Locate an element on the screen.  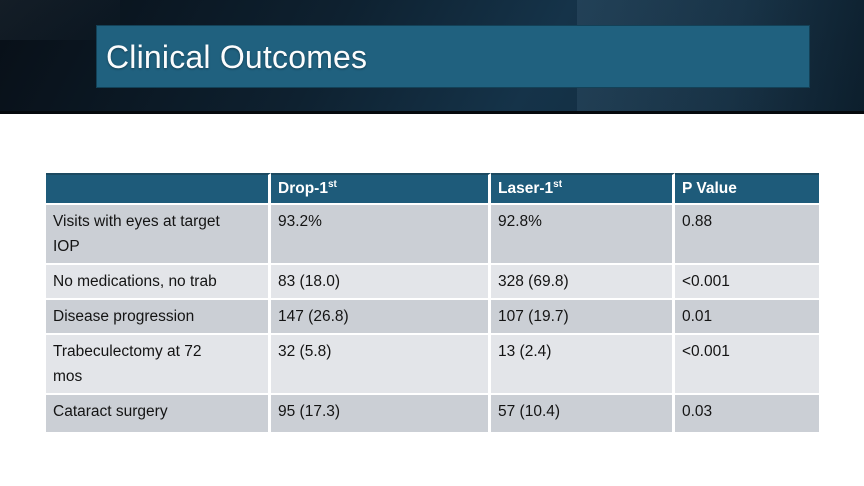
header-cell-laser-first: Laser-1st is located at coordinates (583, 189).